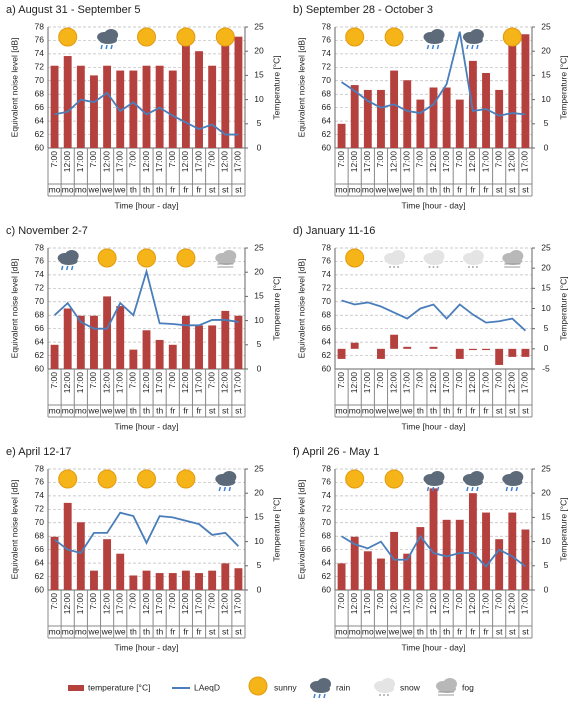 The height and width of the screenshot is (709, 575). I want to click on y2-tick-label: 0, so click(546, 589).